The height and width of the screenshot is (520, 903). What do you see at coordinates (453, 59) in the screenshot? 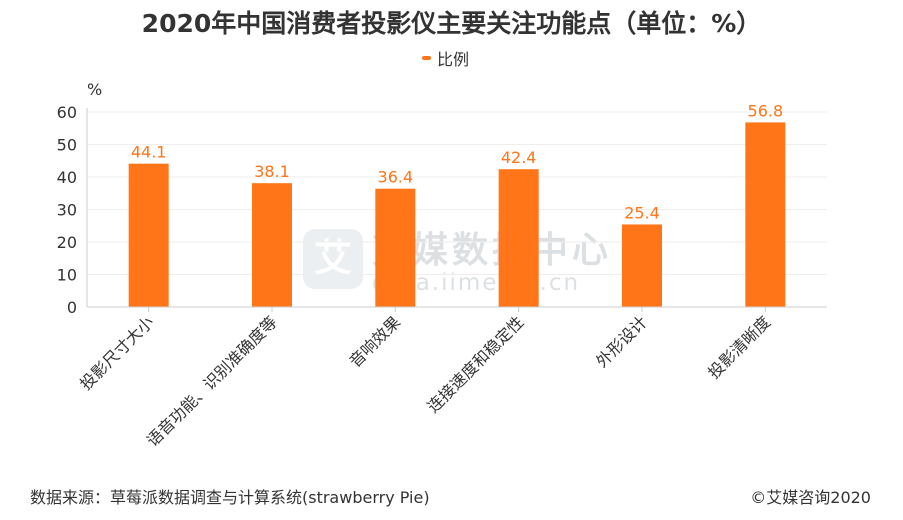
I see `legend-label: 比例` at bounding box center [453, 59].